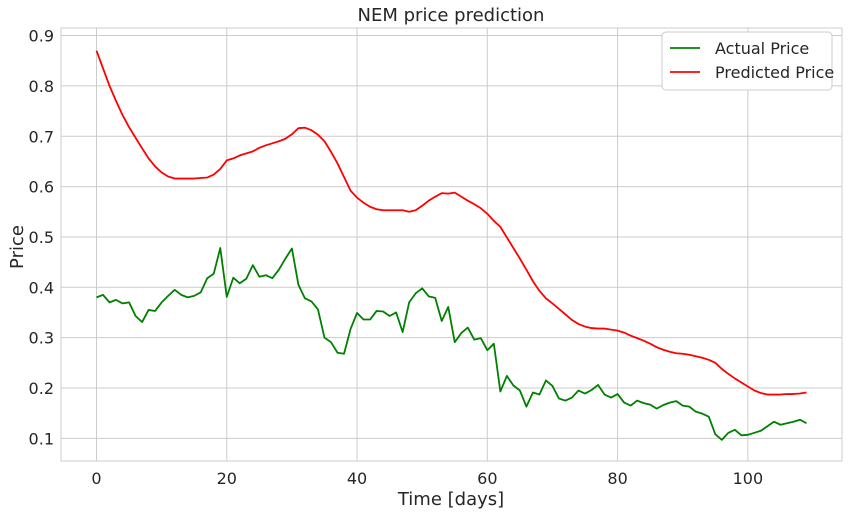 The width and height of the screenshot is (849, 519). I want to click on y-tick-label: 0.9, so click(41, 36).